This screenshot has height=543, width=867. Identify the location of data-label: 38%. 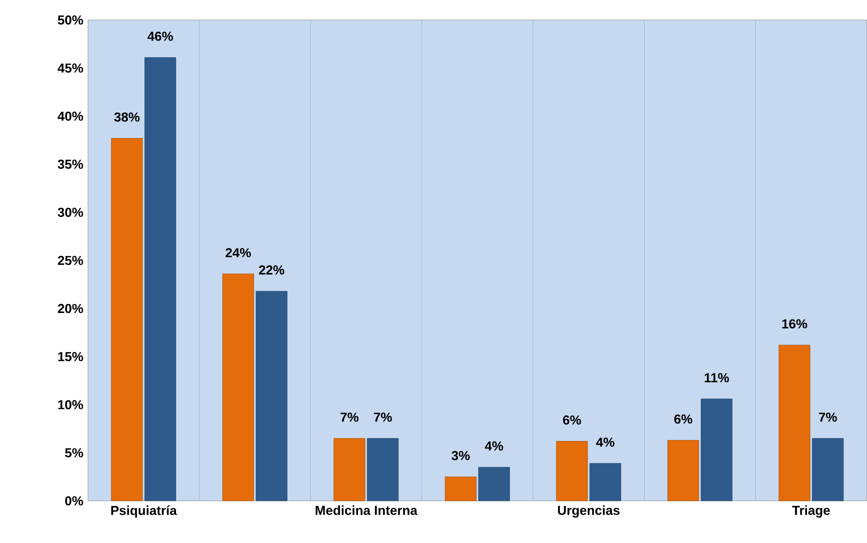
(127, 117).